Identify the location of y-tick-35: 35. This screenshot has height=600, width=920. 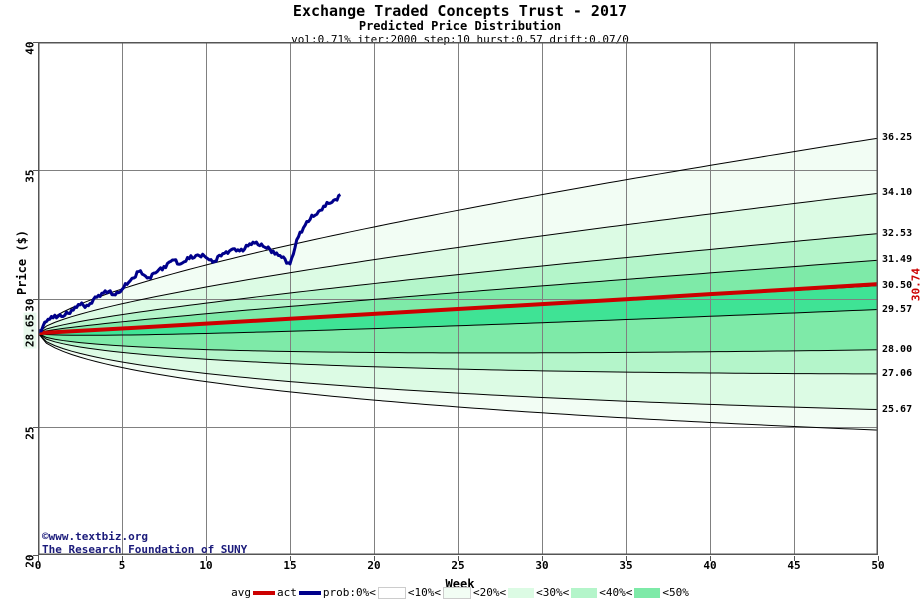
(30, 176).